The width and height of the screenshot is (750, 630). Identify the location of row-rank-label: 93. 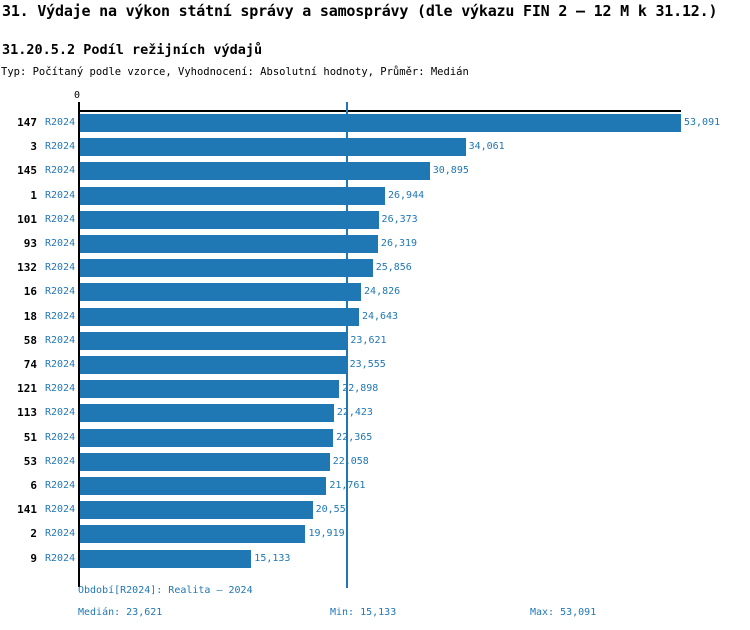
(30, 243).